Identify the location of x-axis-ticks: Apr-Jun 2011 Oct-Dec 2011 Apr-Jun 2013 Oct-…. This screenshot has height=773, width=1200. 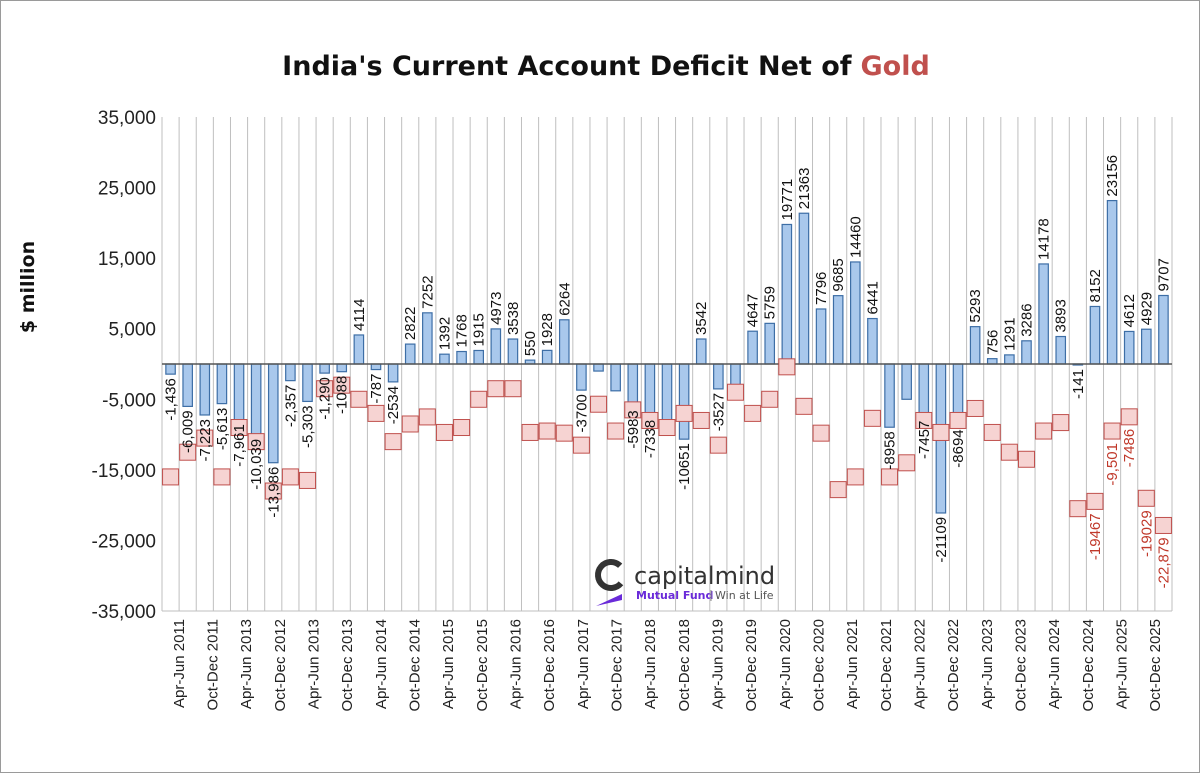
(667, 665).